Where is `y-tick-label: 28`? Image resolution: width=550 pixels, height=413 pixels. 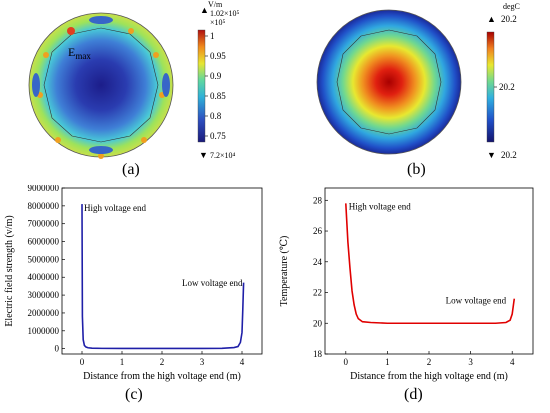 y-tick-label: 28 is located at coordinates (318, 200).